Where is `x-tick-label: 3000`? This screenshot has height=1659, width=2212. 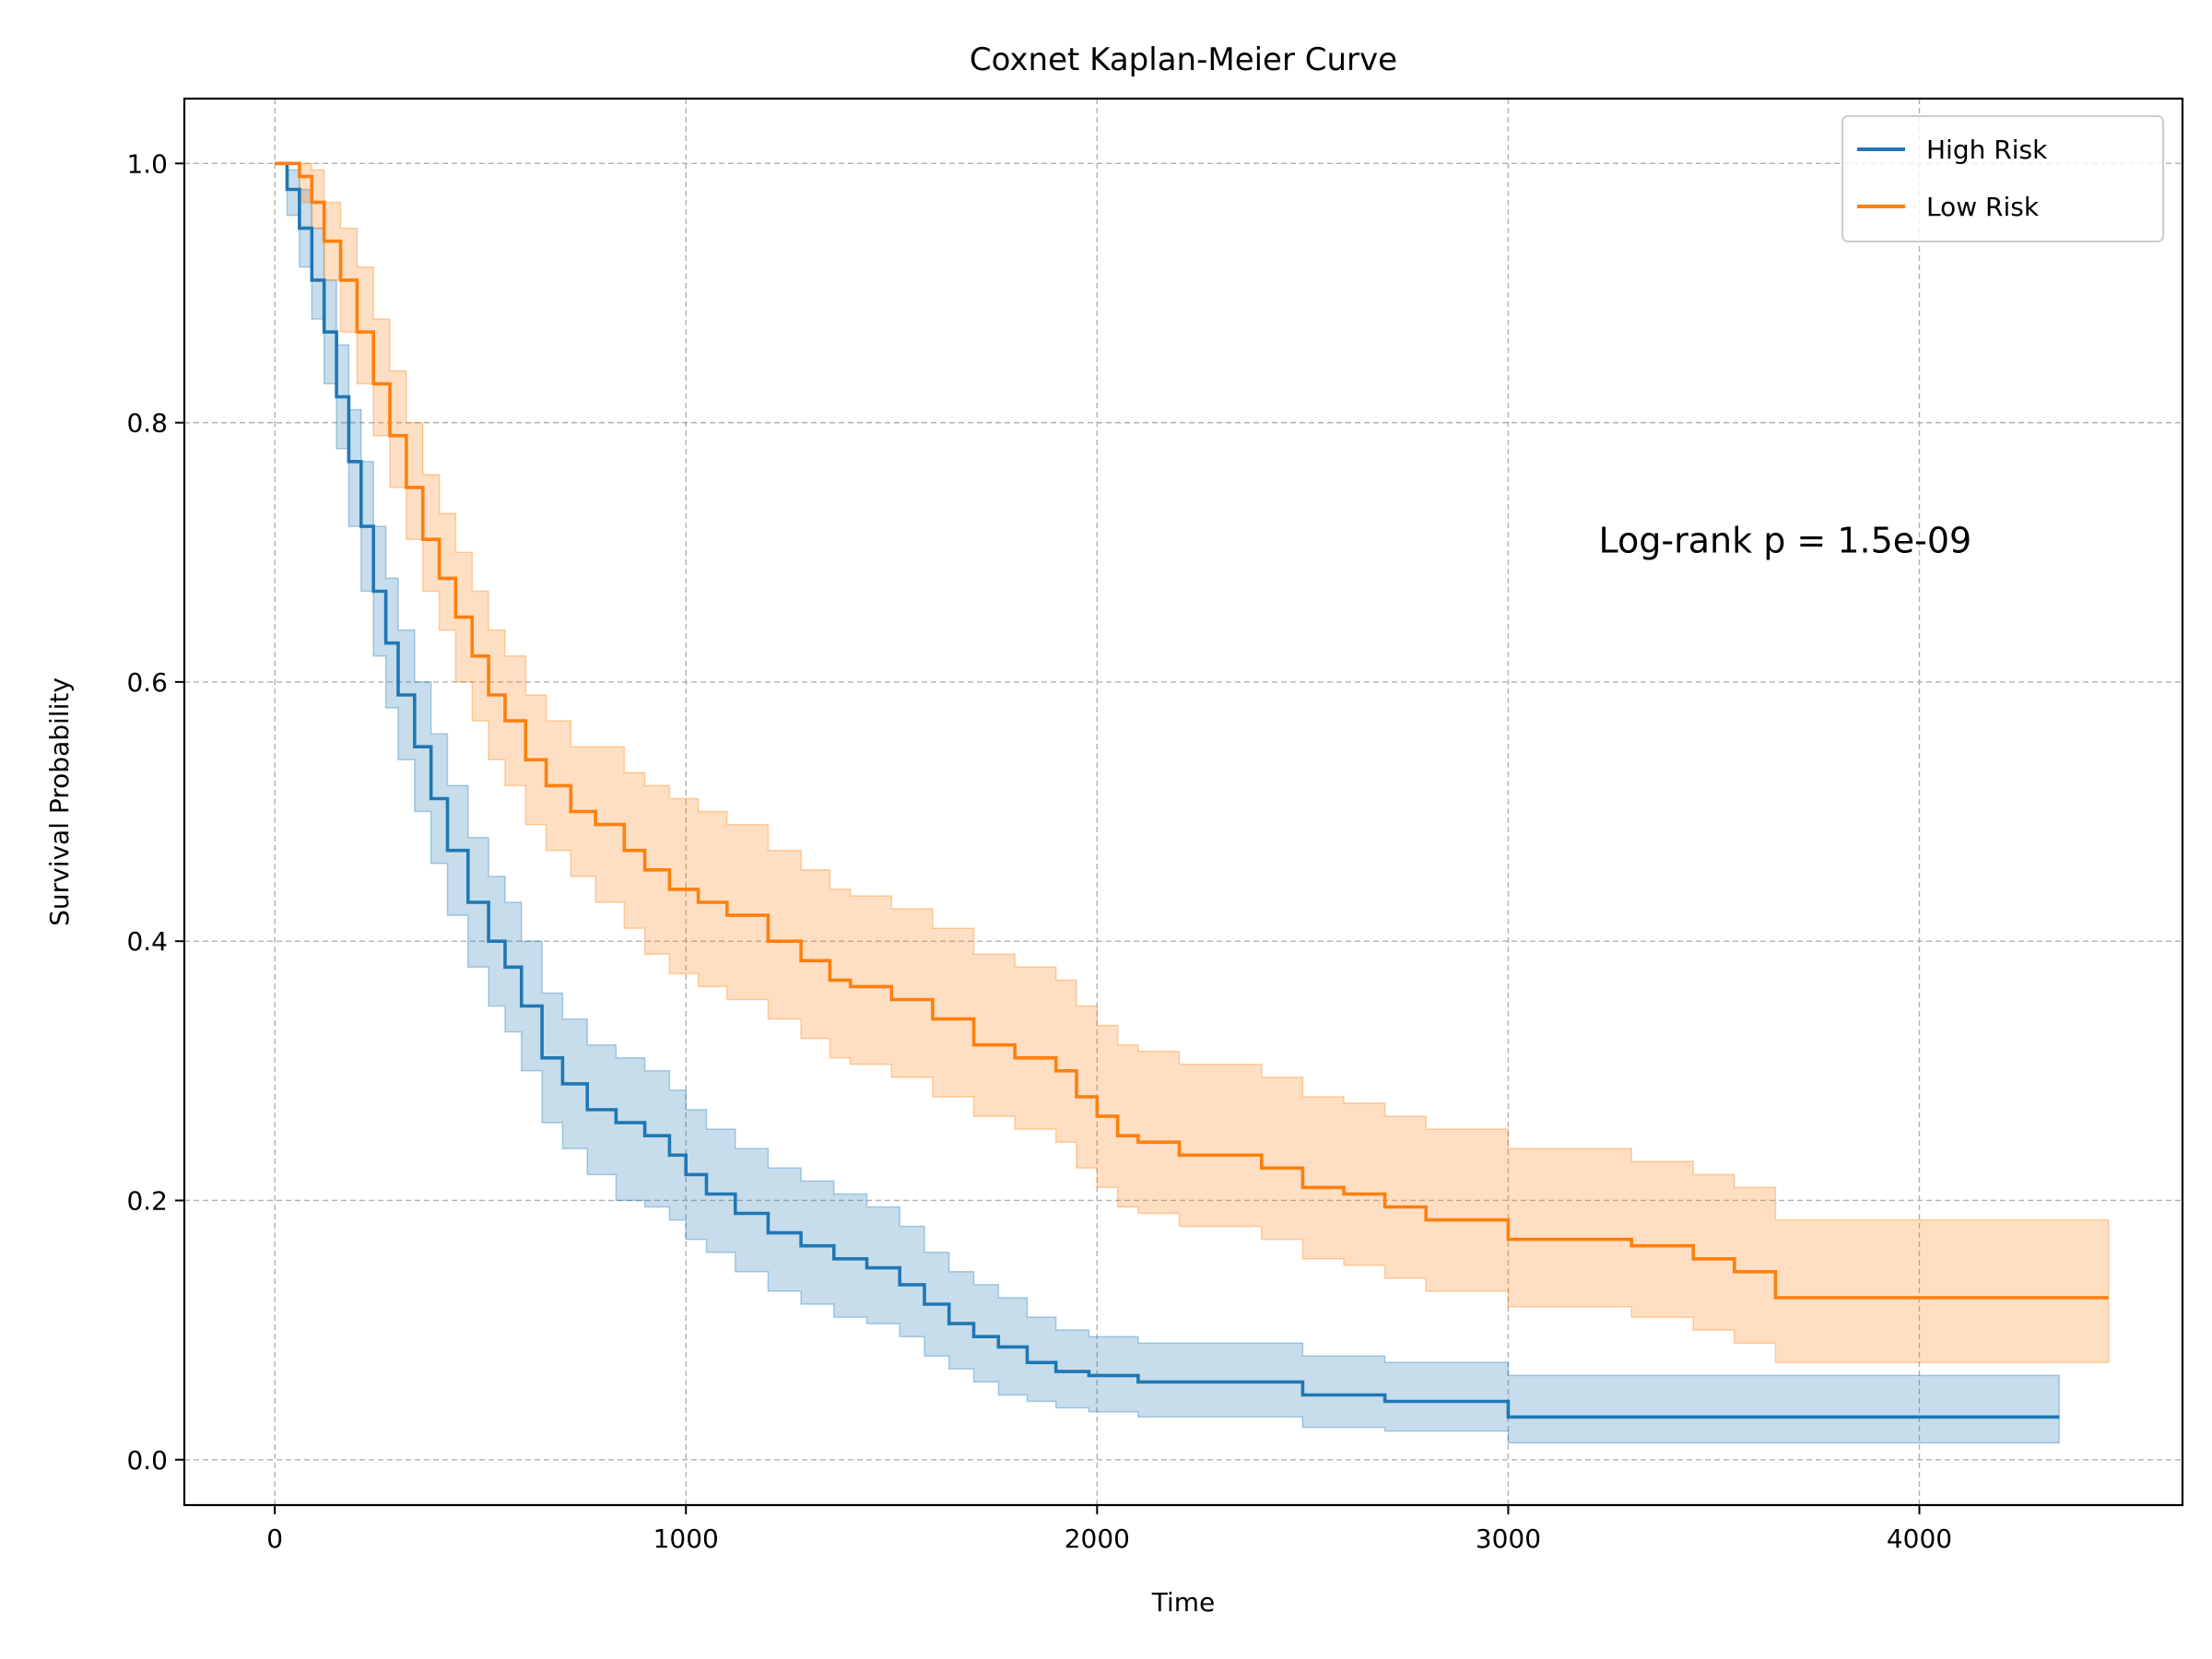
x-tick-label: 3000 is located at coordinates (1508, 1539).